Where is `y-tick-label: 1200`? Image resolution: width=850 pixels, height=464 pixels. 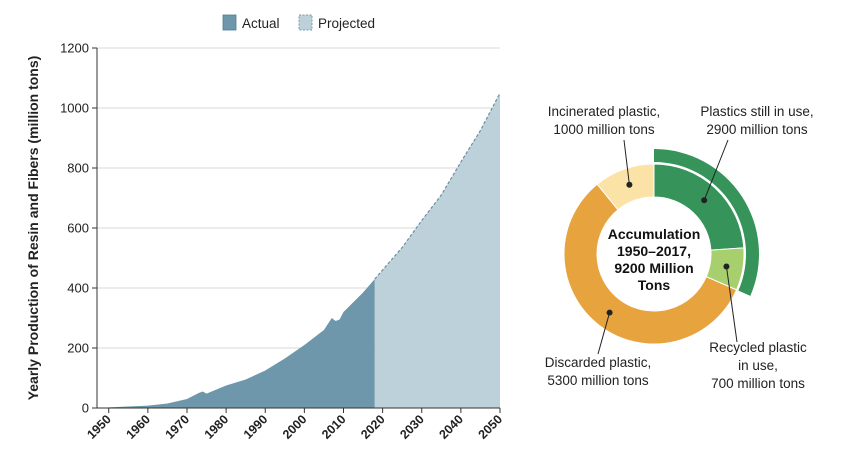 y-tick-label: 1200 is located at coordinates (74, 48).